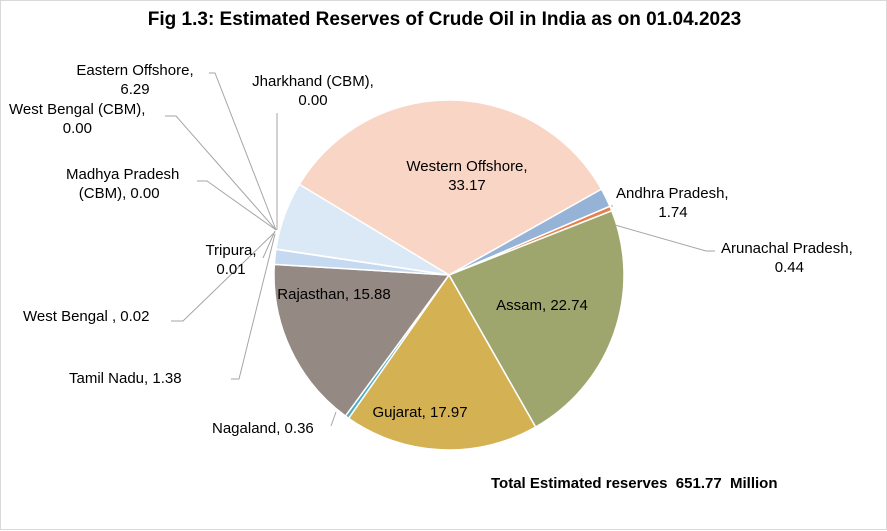 The height and width of the screenshot is (531, 887). I want to click on leader-line-nagaland, so click(333, 419).